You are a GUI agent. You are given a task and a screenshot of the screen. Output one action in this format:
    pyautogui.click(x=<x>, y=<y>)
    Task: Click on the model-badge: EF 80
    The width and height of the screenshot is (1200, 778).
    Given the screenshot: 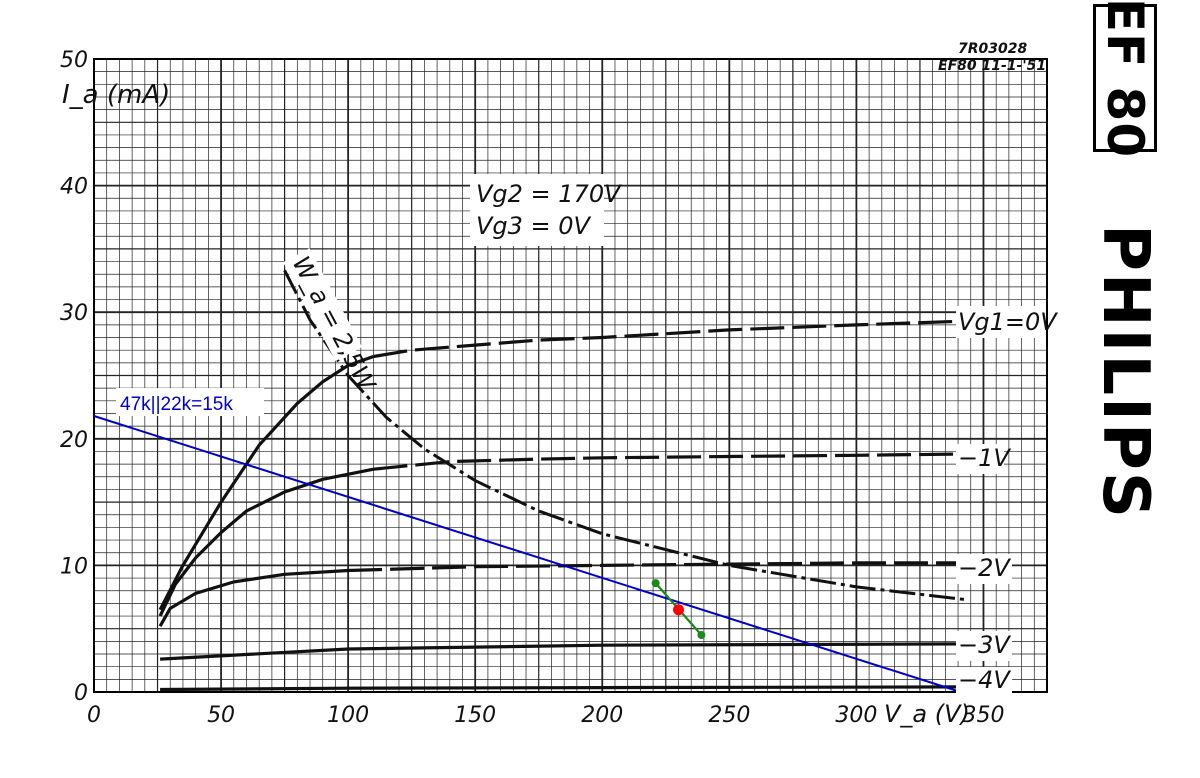 What is the action you would take?
    pyautogui.click(x=1125, y=79)
    